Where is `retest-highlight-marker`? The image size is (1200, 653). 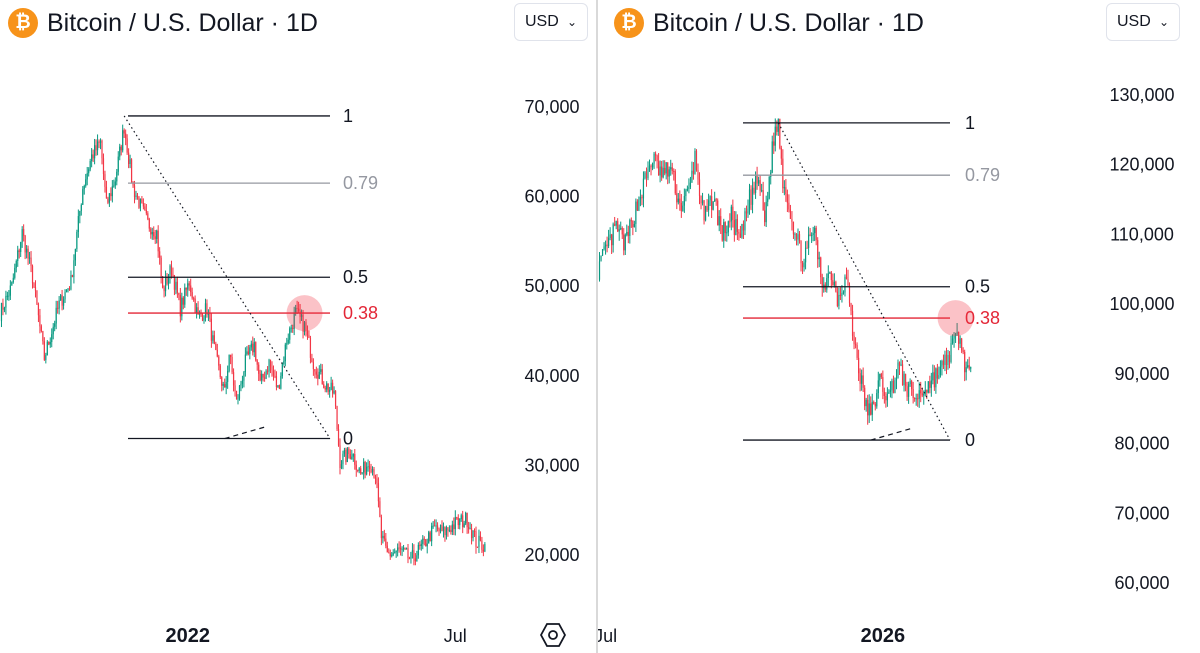
retest-highlight-marker is located at coordinates (955, 318).